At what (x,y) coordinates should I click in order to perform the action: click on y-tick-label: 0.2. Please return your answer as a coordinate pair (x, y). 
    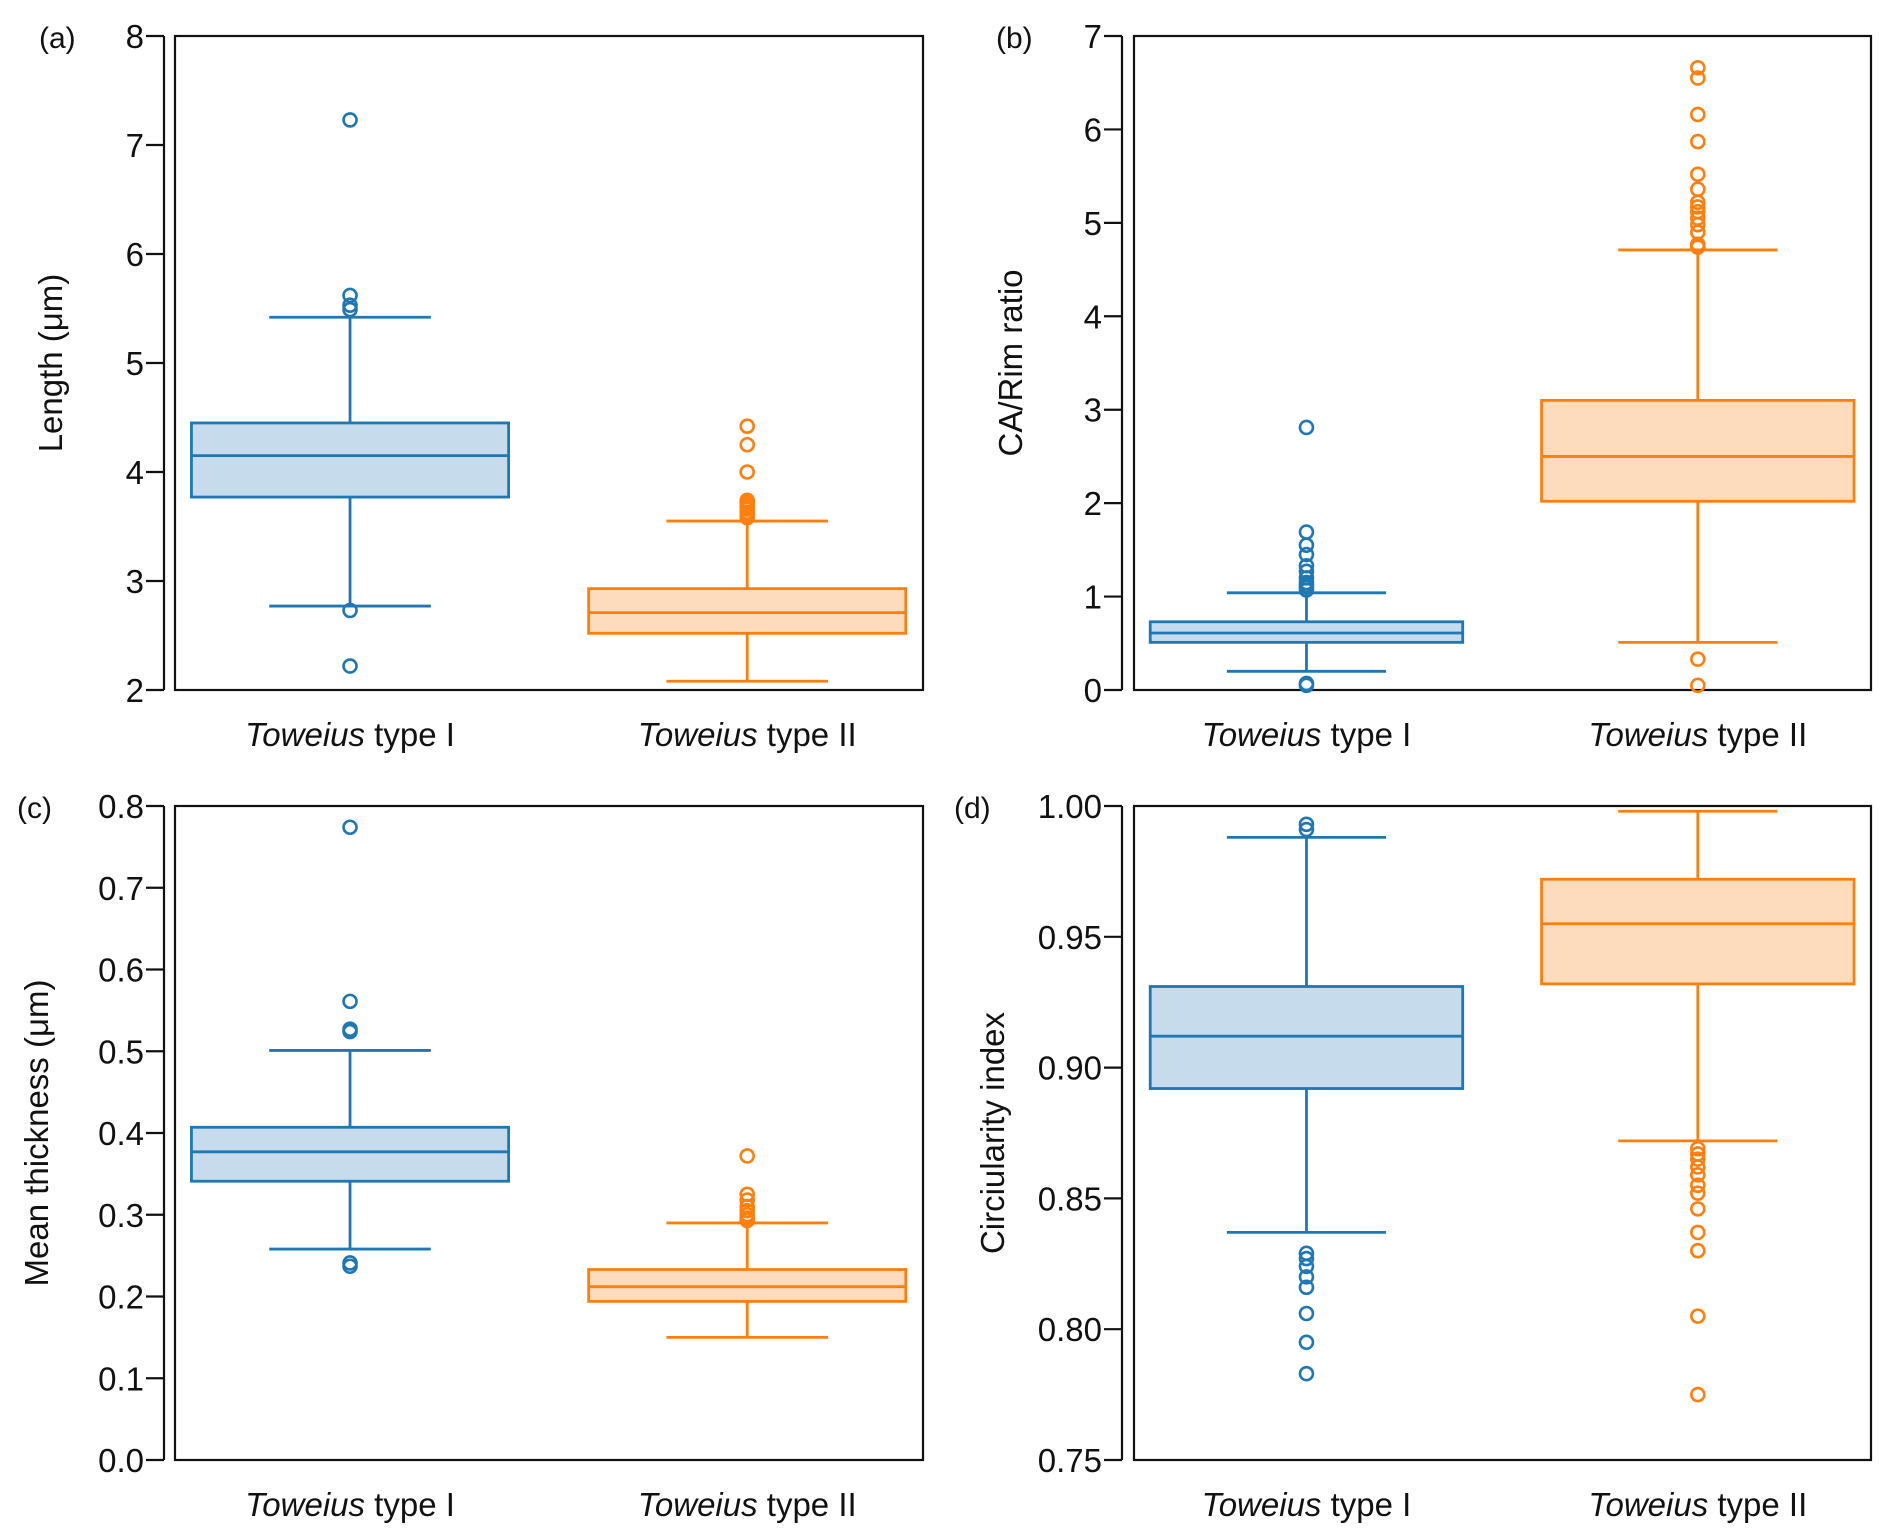
    Looking at the image, I should click on (121, 1297).